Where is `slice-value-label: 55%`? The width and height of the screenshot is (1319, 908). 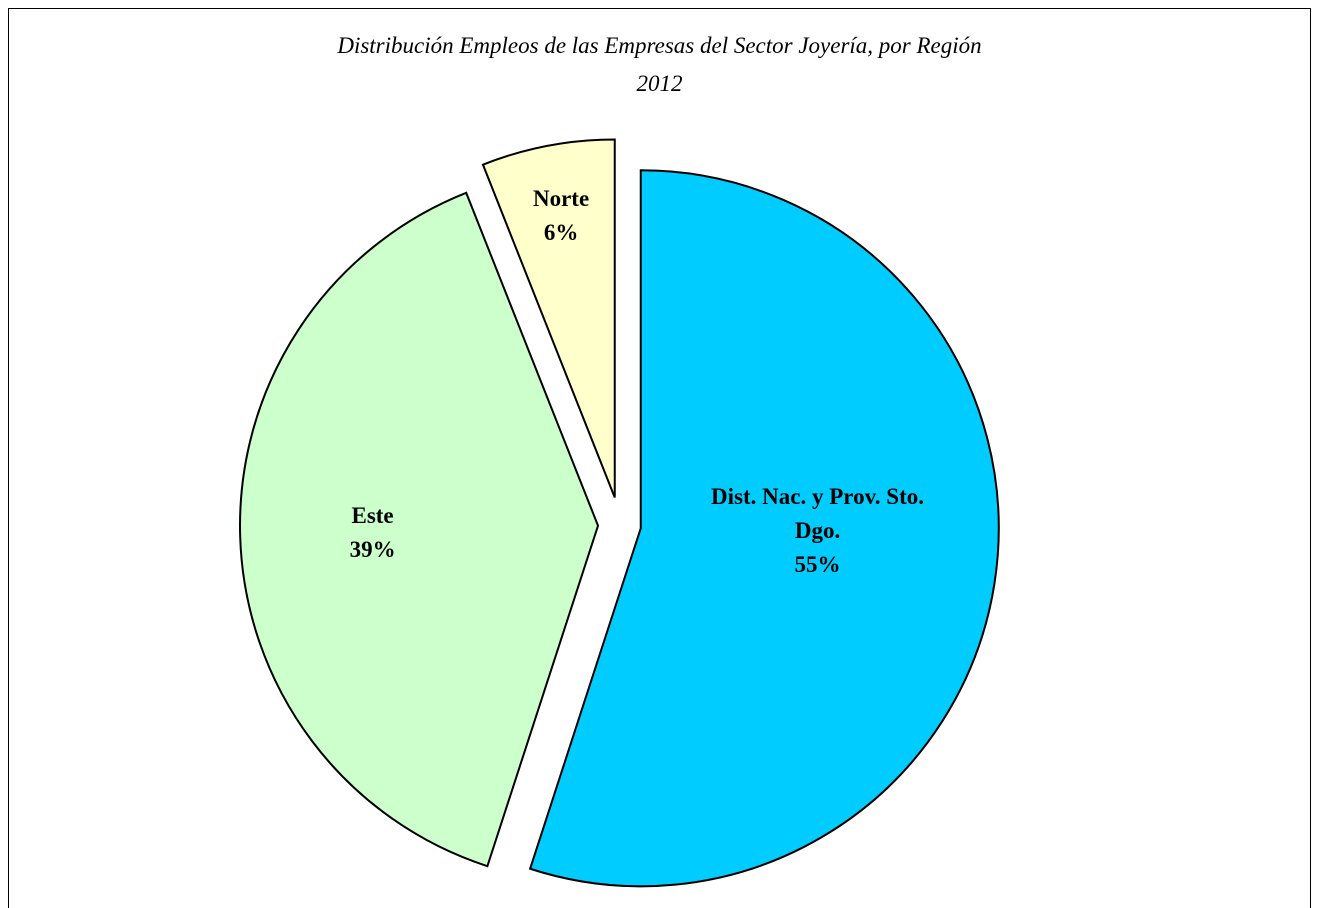 slice-value-label: 55% is located at coordinates (817, 565).